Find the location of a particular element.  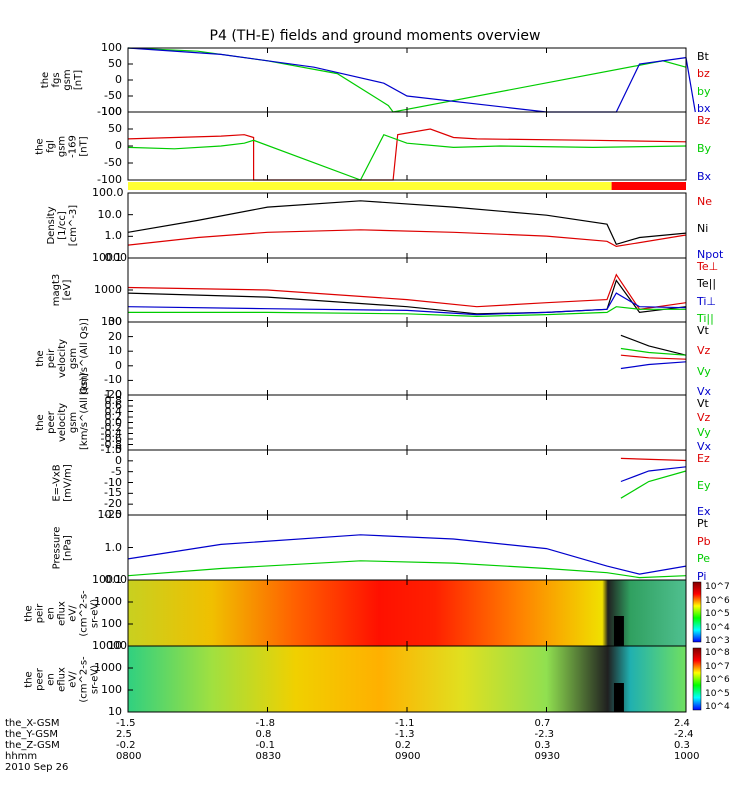

temp-tepar-line is located at coordinates (407, 297).